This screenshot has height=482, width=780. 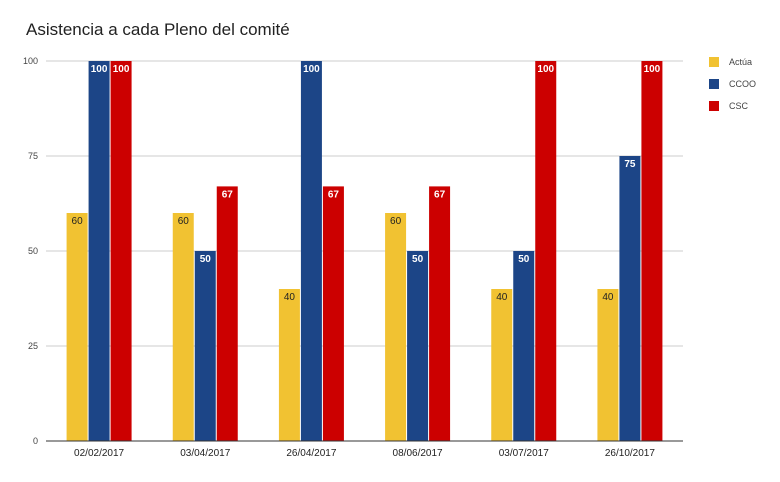 What do you see at coordinates (205, 453) in the screenshot?
I see `x-tick-label: 03/04/2017` at bounding box center [205, 453].